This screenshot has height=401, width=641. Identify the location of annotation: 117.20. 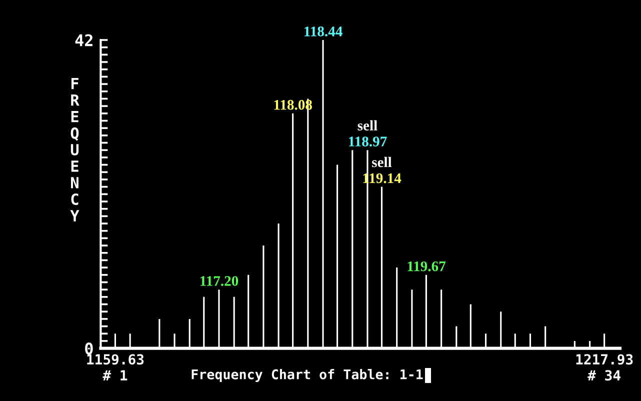
(219, 281).